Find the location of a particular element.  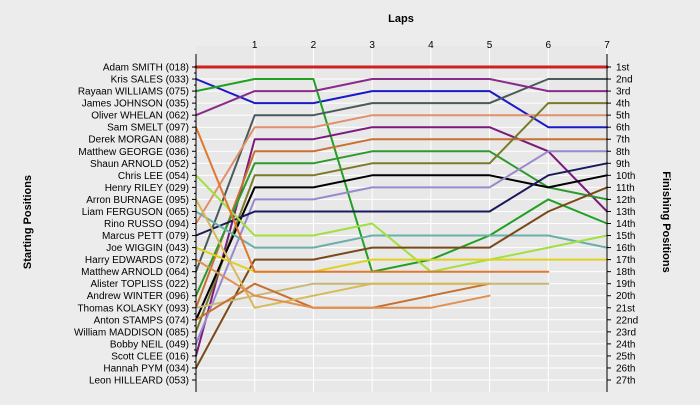

finish-position-label: 5th is located at coordinates (623, 116).